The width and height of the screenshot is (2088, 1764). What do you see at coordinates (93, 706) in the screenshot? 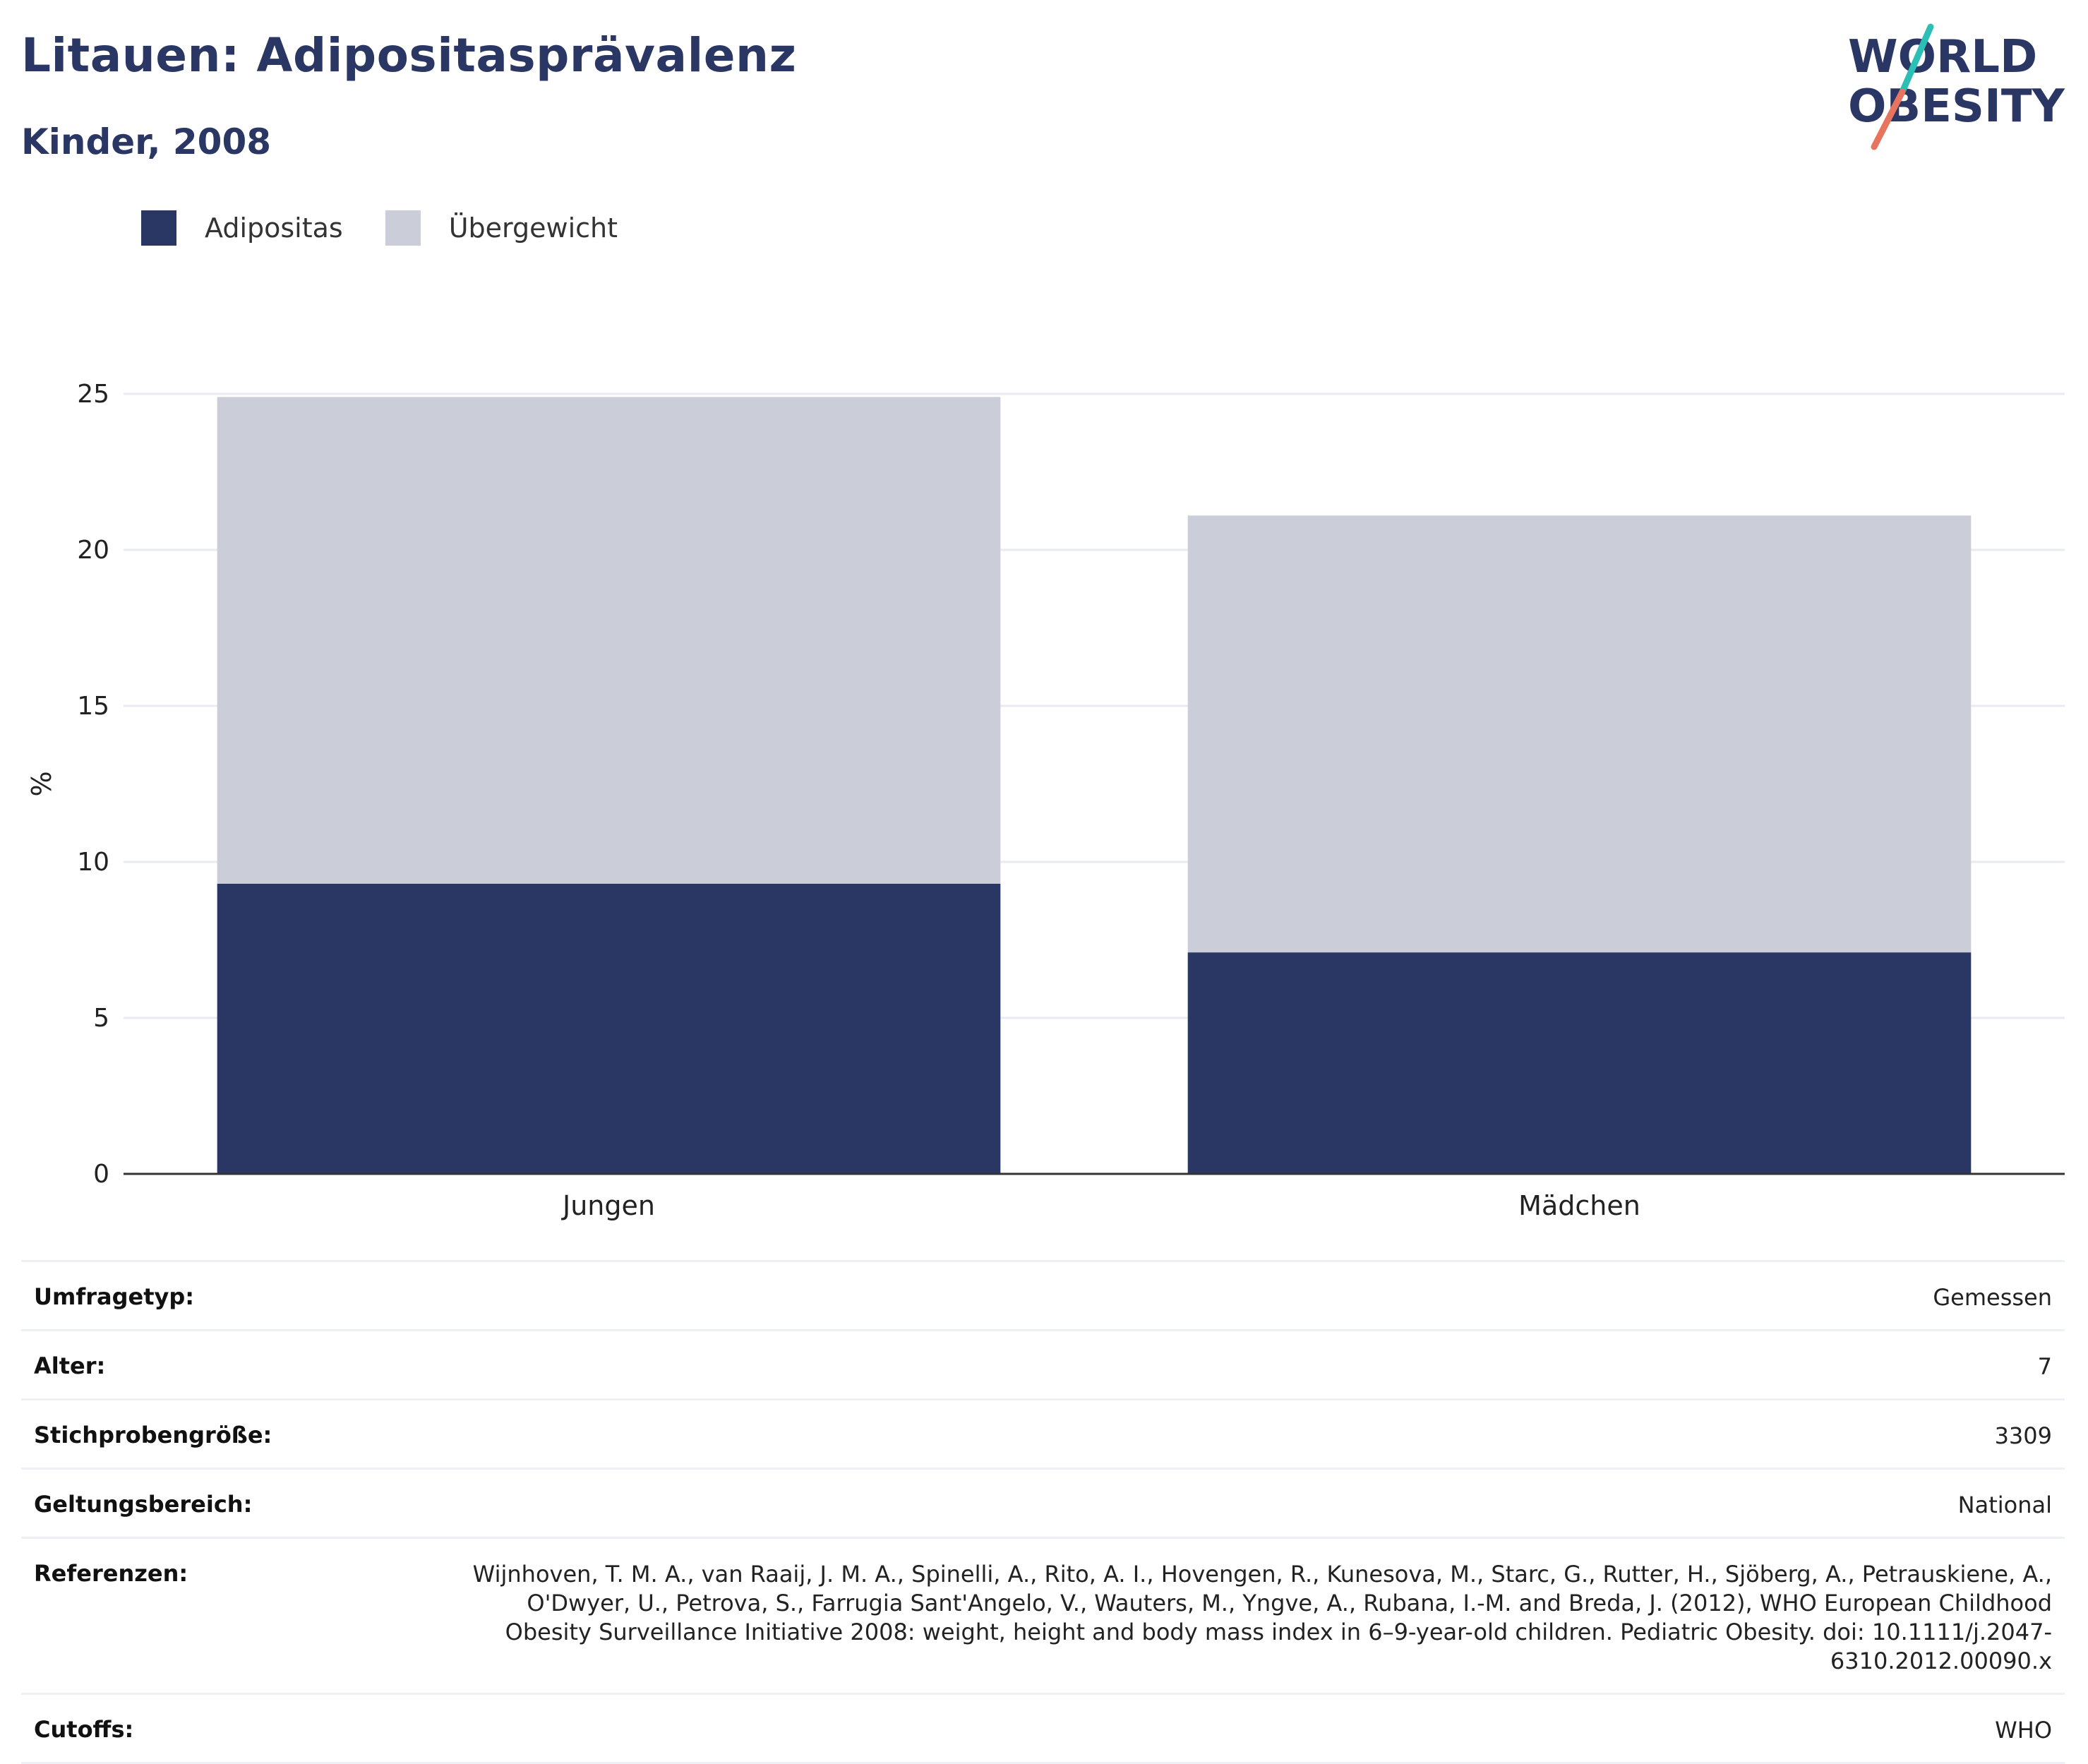
I see `y-tick-label: 15` at bounding box center [93, 706].